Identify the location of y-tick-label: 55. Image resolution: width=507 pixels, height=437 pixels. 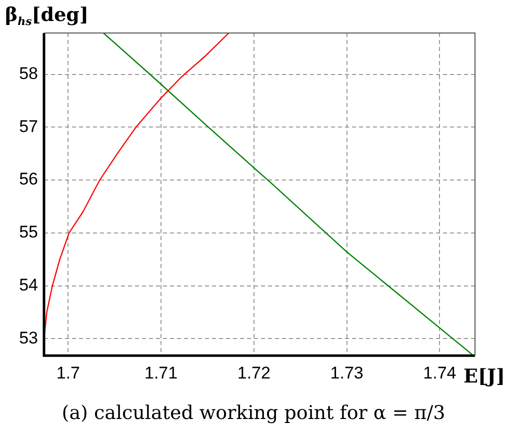
(28, 232).